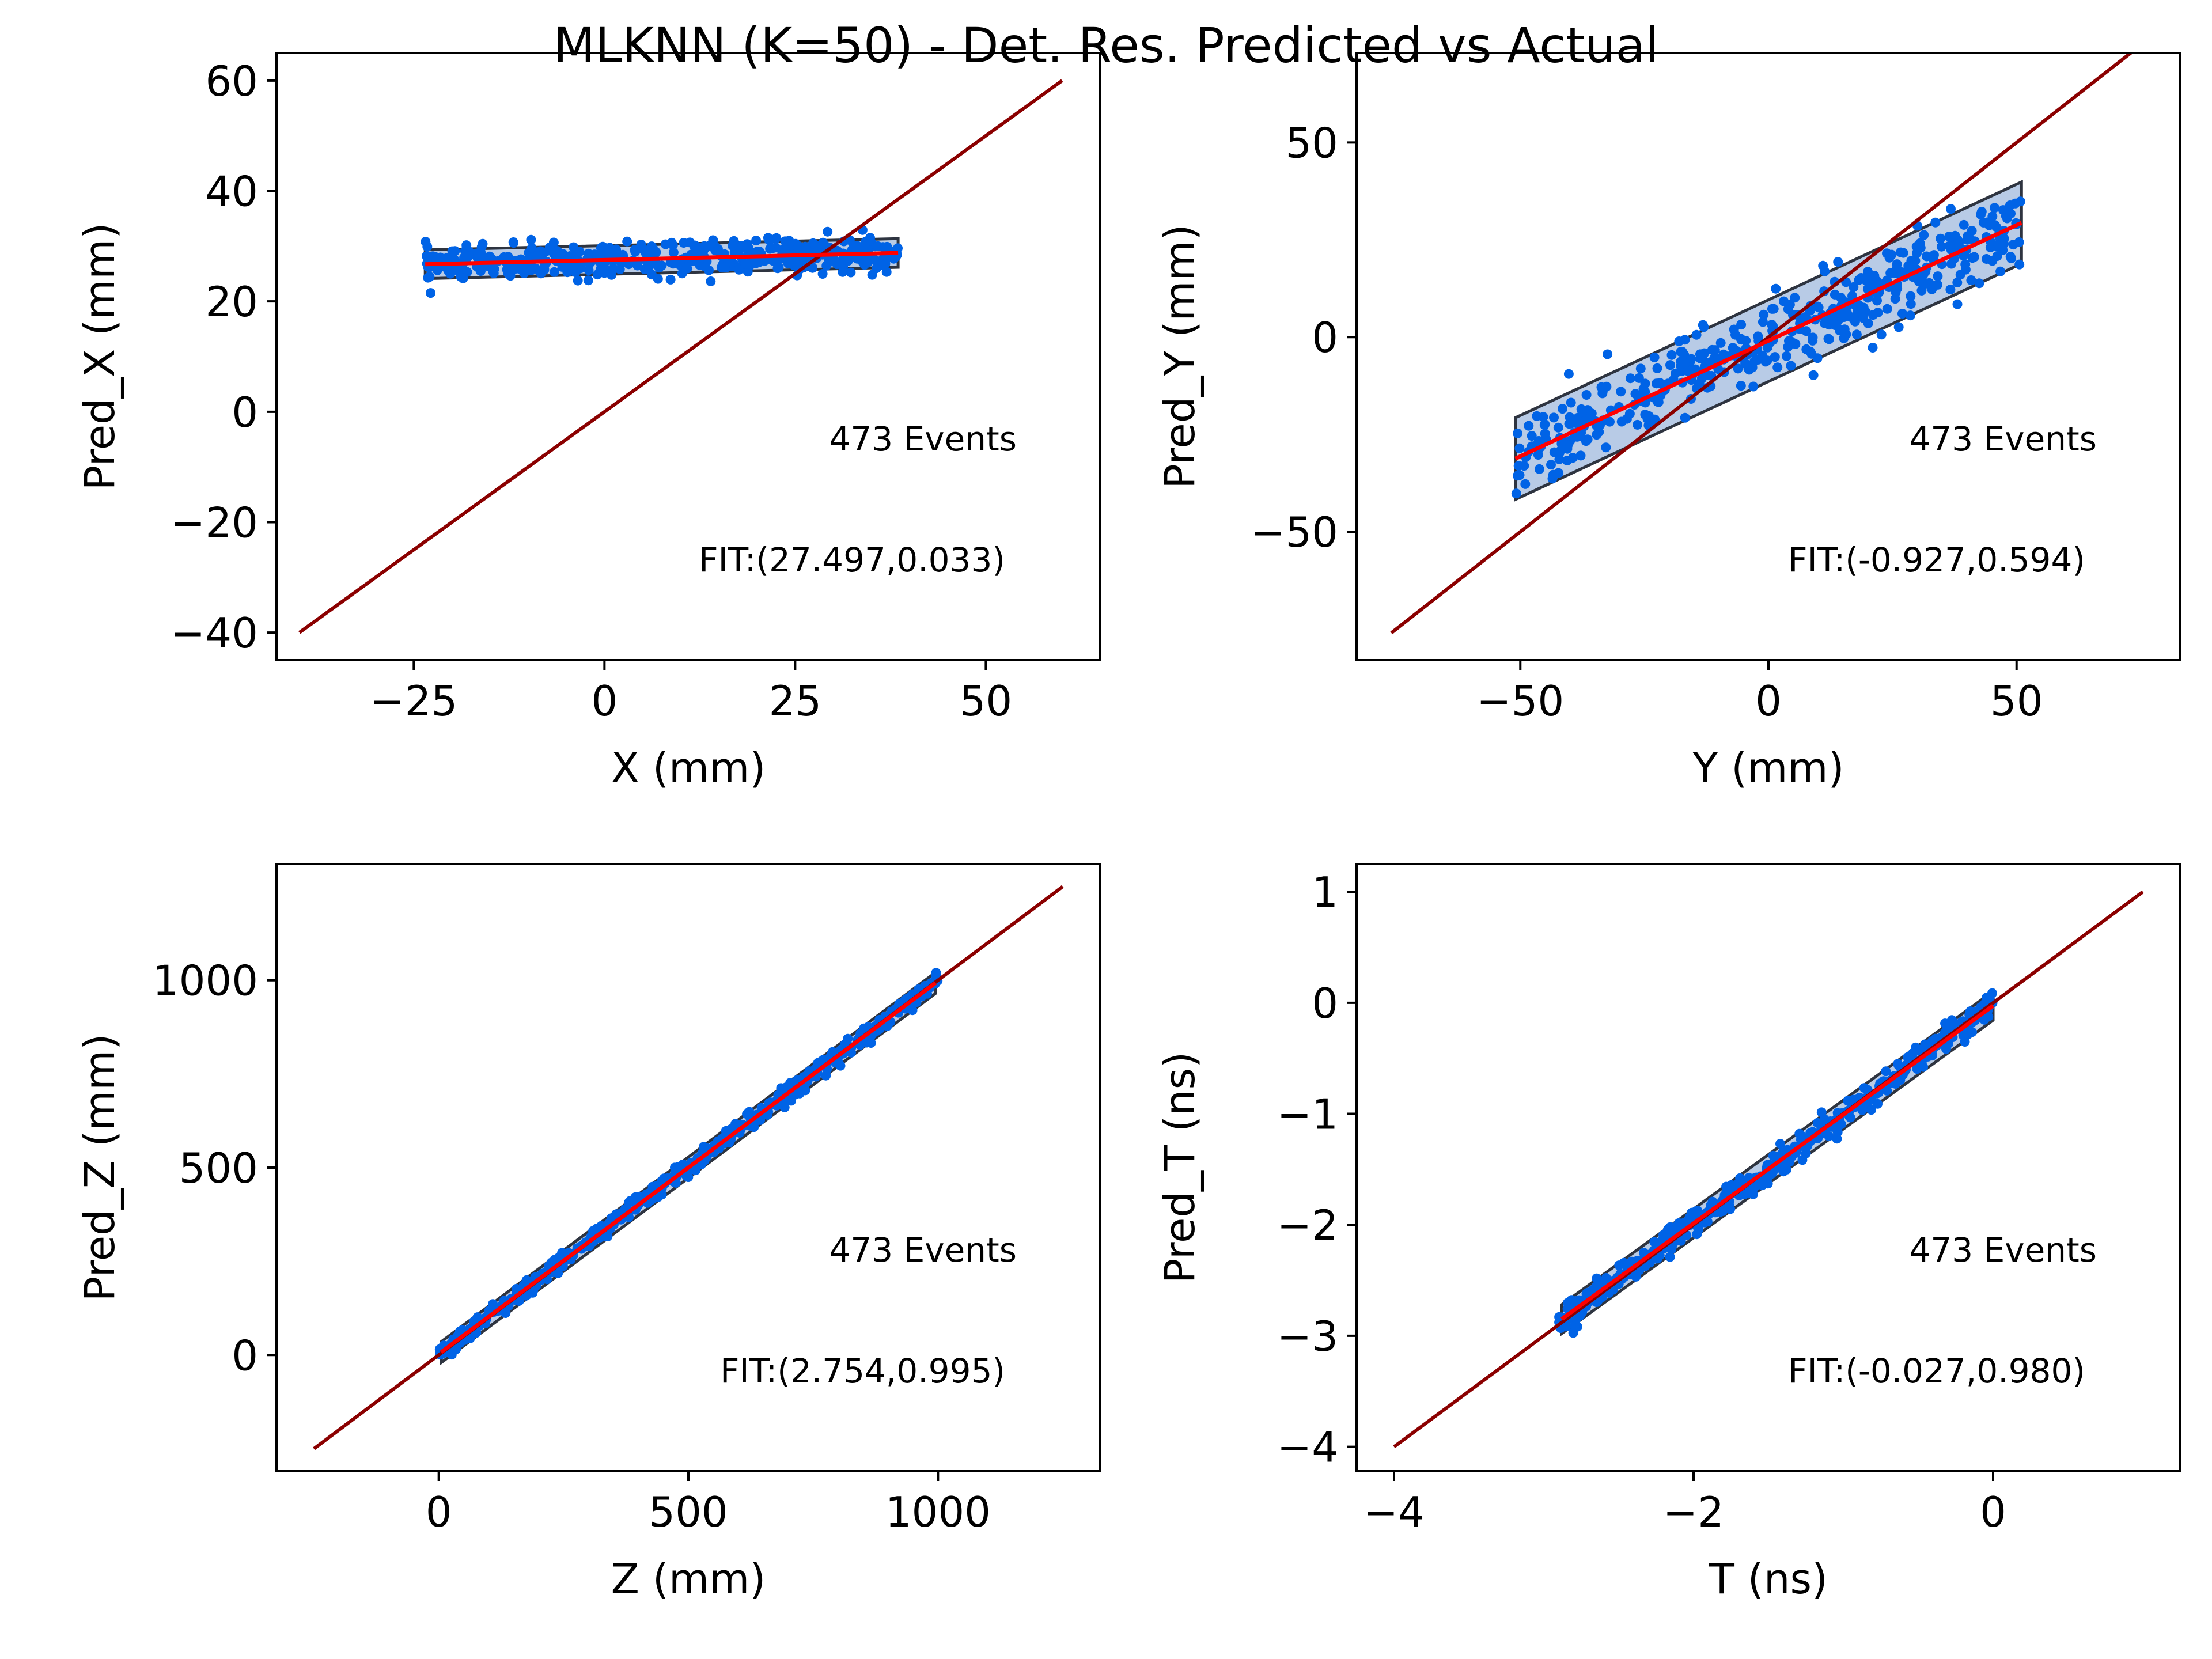 This screenshot has width=2212, height=1659. What do you see at coordinates (214, 522) in the screenshot?
I see `y-tick-label: −20` at bounding box center [214, 522].